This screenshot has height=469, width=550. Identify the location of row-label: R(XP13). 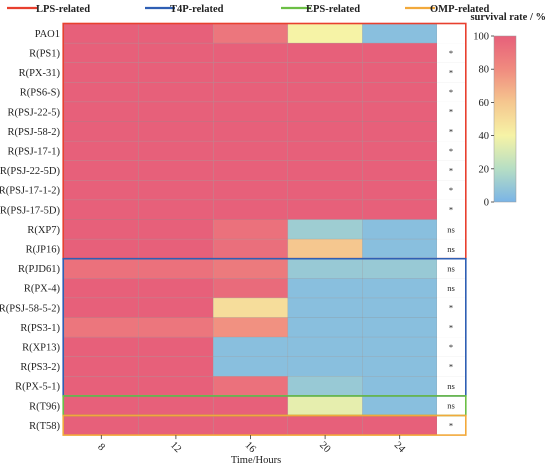
(41, 348).